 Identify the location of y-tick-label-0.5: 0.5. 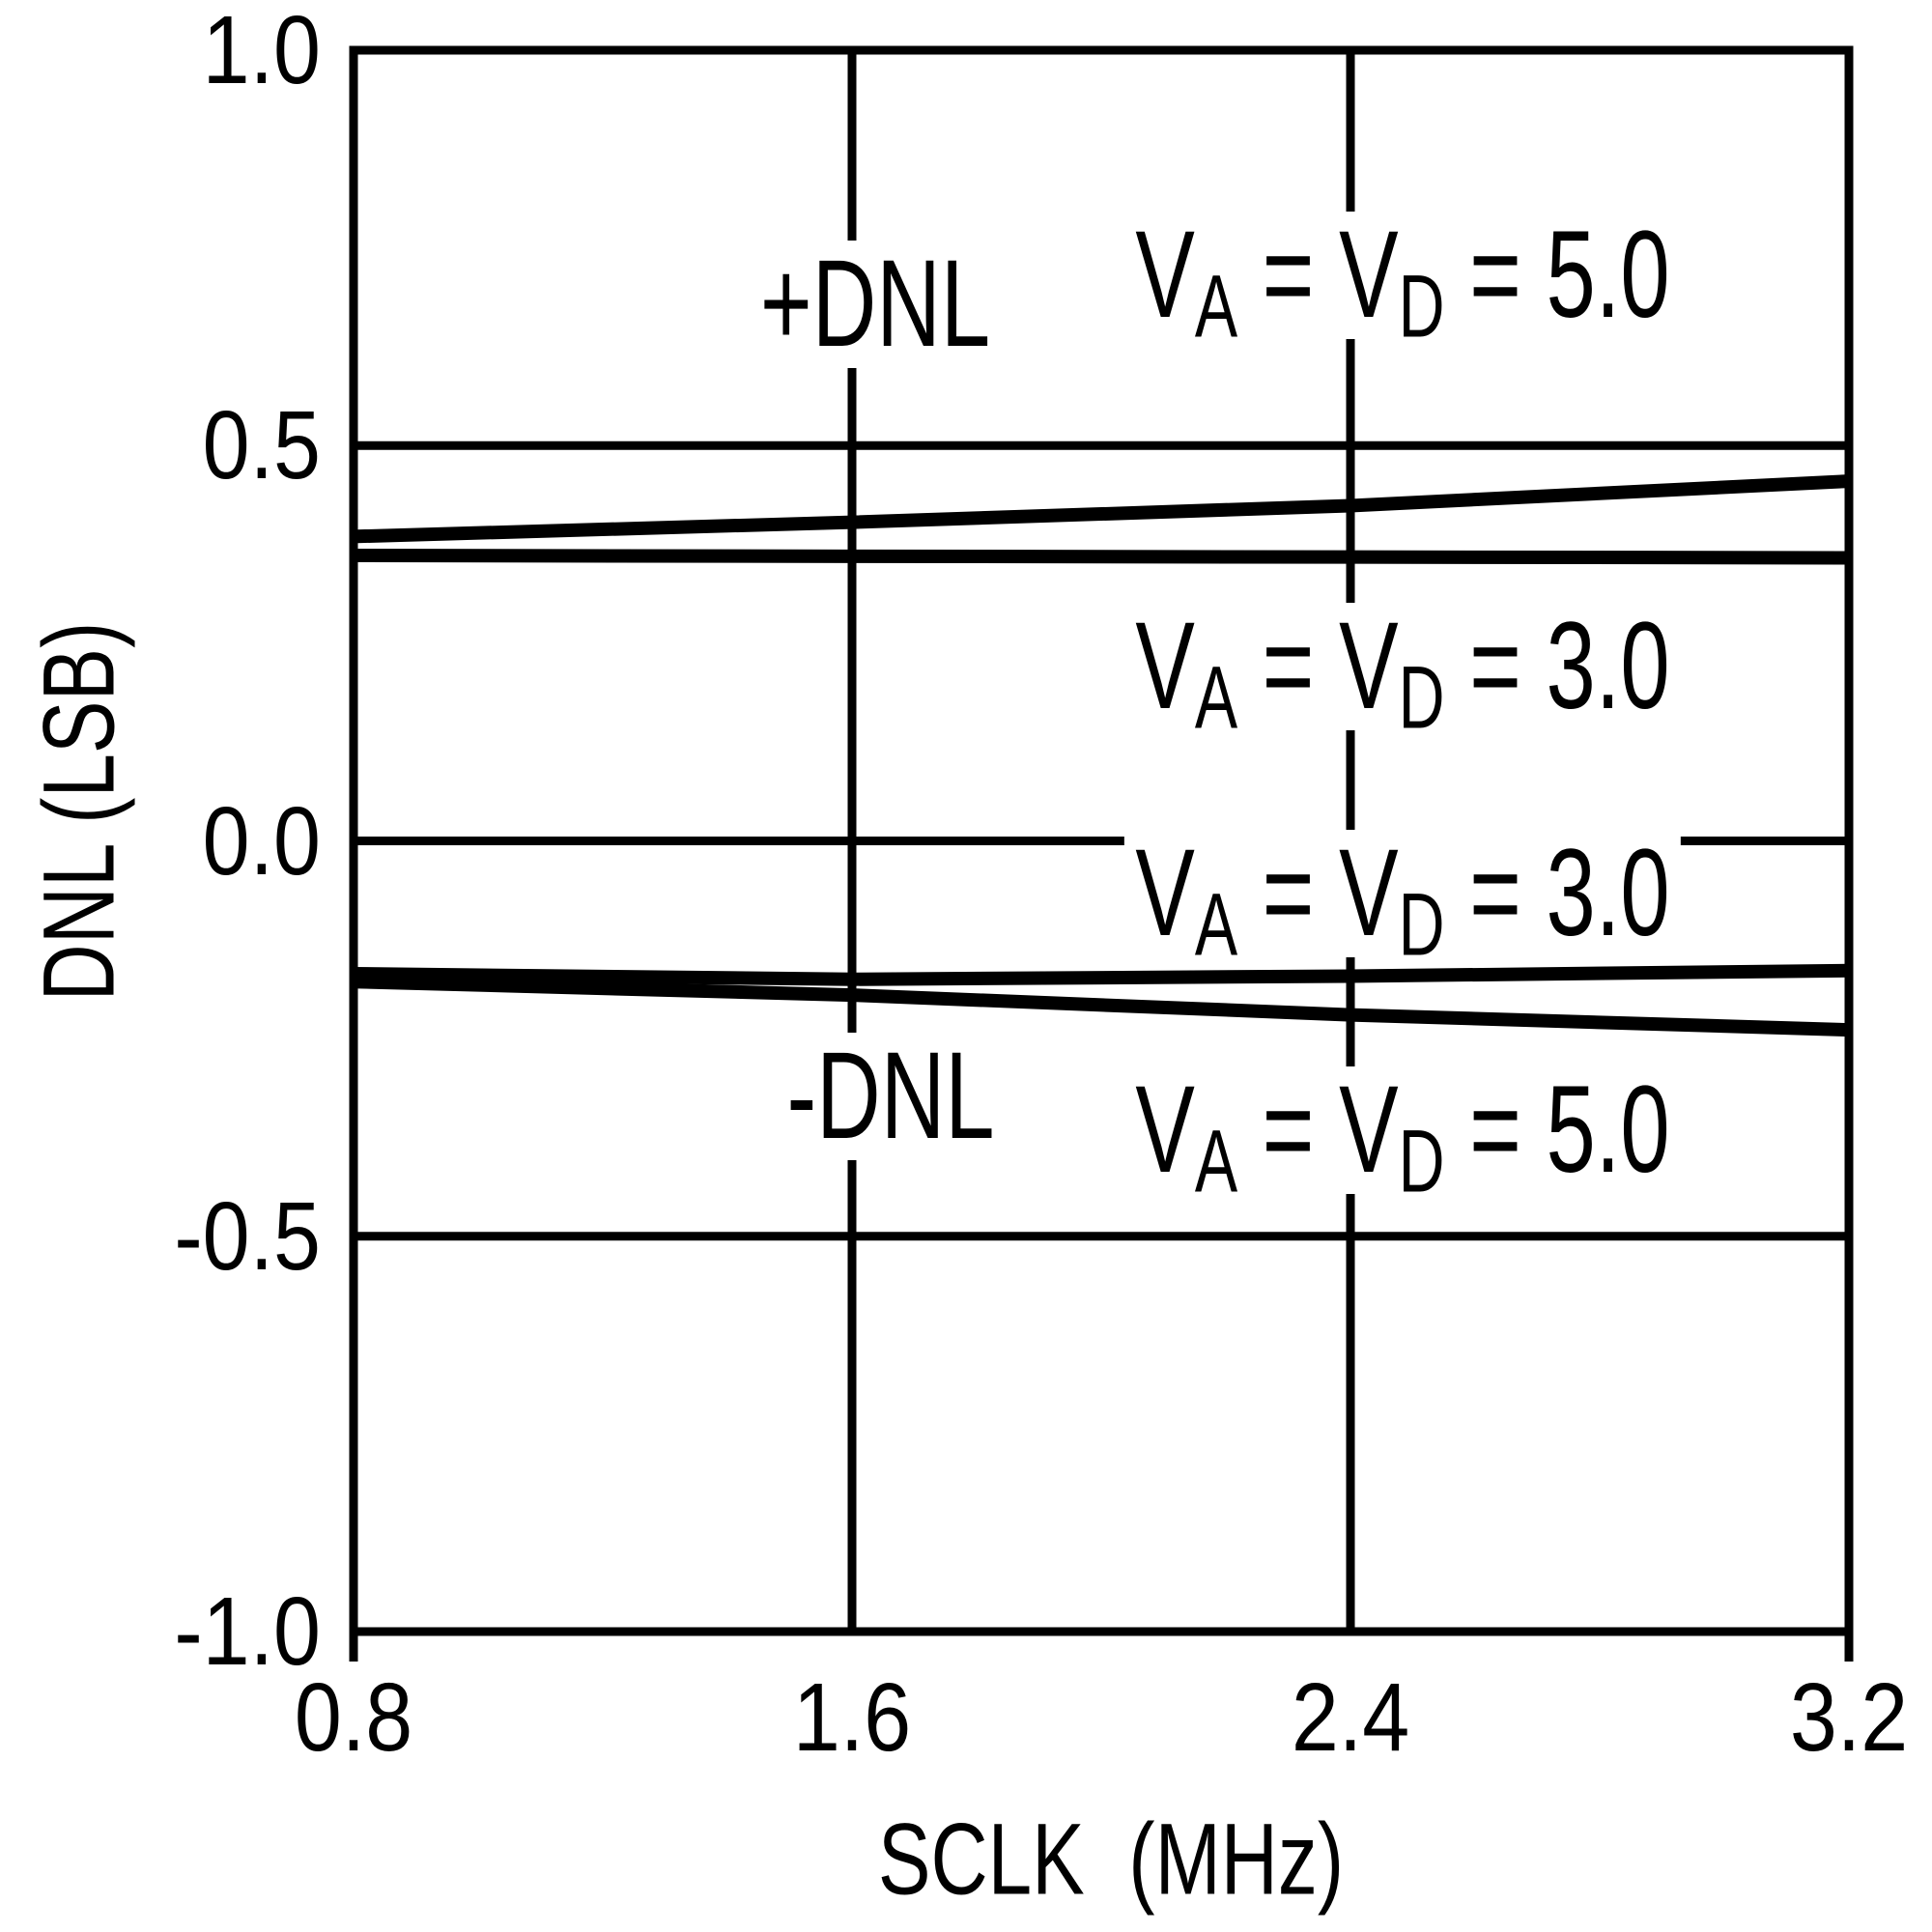
(253, 445).